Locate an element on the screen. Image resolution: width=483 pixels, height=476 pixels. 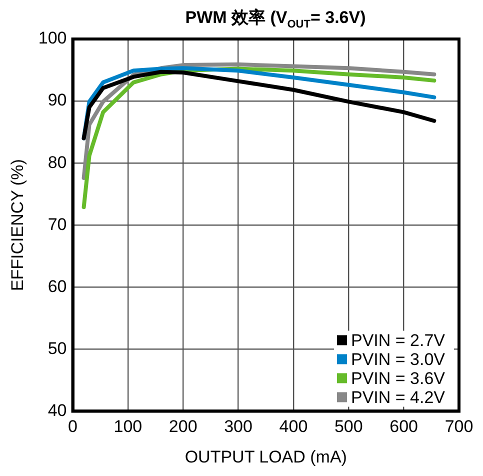
y-tick-label: 40 is located at coordinates (57, 410).